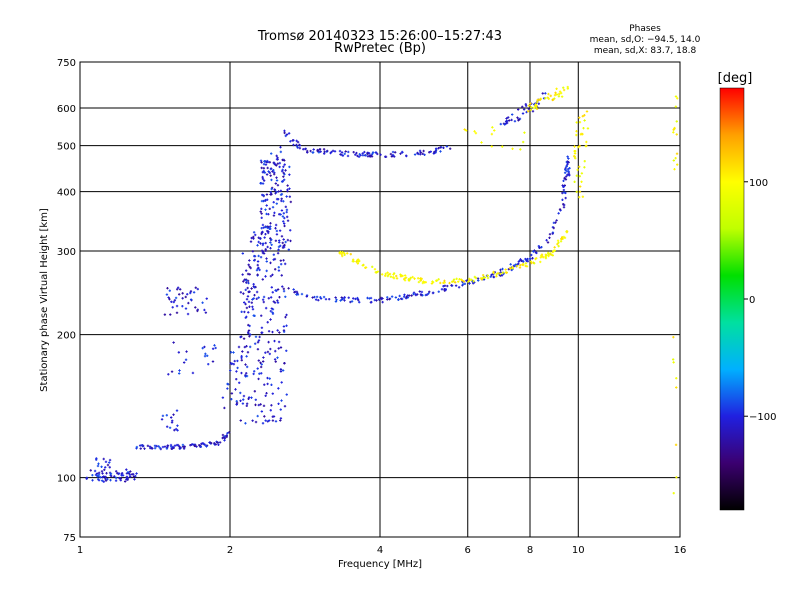 The image size is (800, 600). Describe the element at coordinates (379, 36) in the screenshot. I see `chart-title: Tromsø 20140323 15:26:00–15:27:43` at that location.